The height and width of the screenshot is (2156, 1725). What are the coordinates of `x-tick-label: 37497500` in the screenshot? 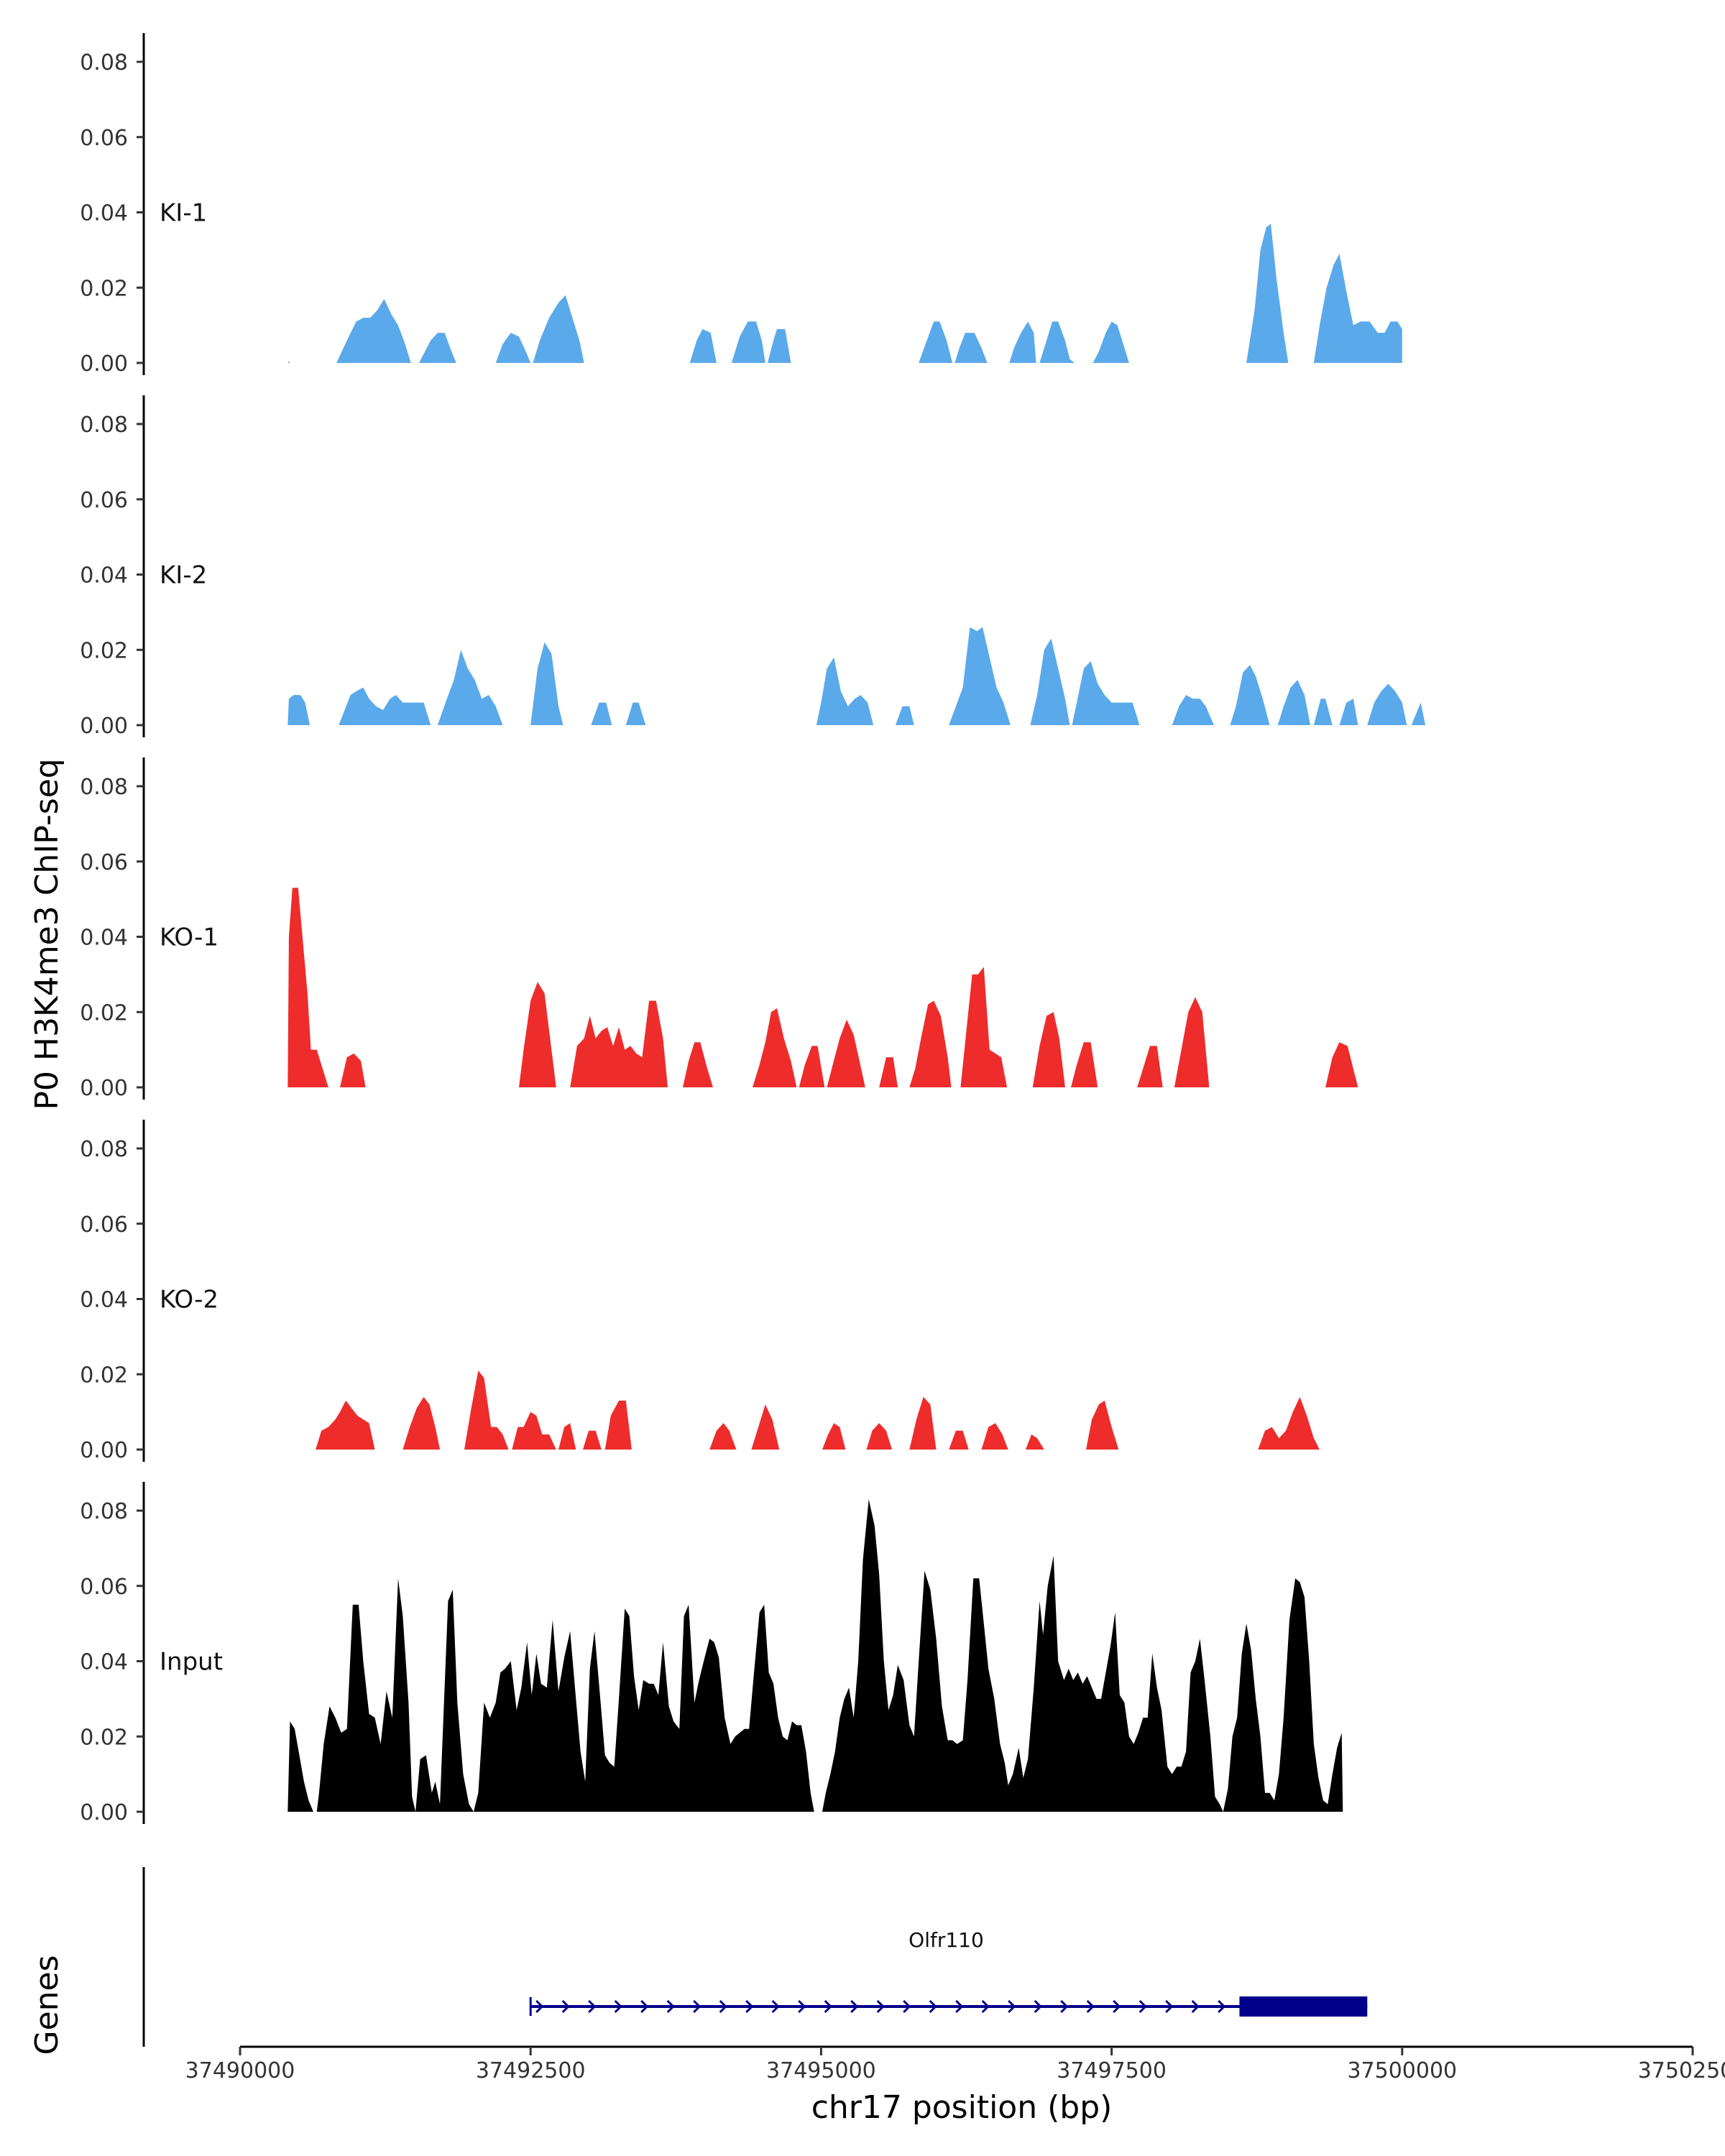 It's located at (1112, 2070).